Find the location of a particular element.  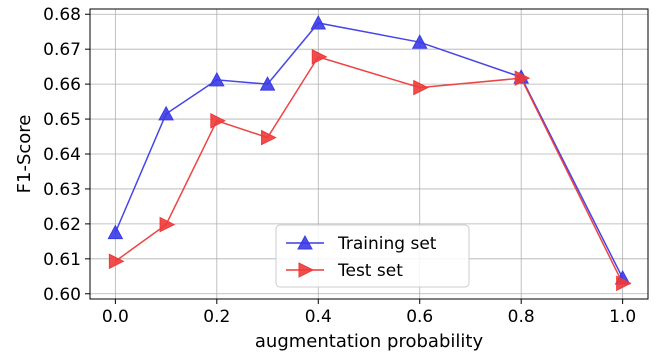

y-axis-label: F1-Score is located at coordinates (24, 154).